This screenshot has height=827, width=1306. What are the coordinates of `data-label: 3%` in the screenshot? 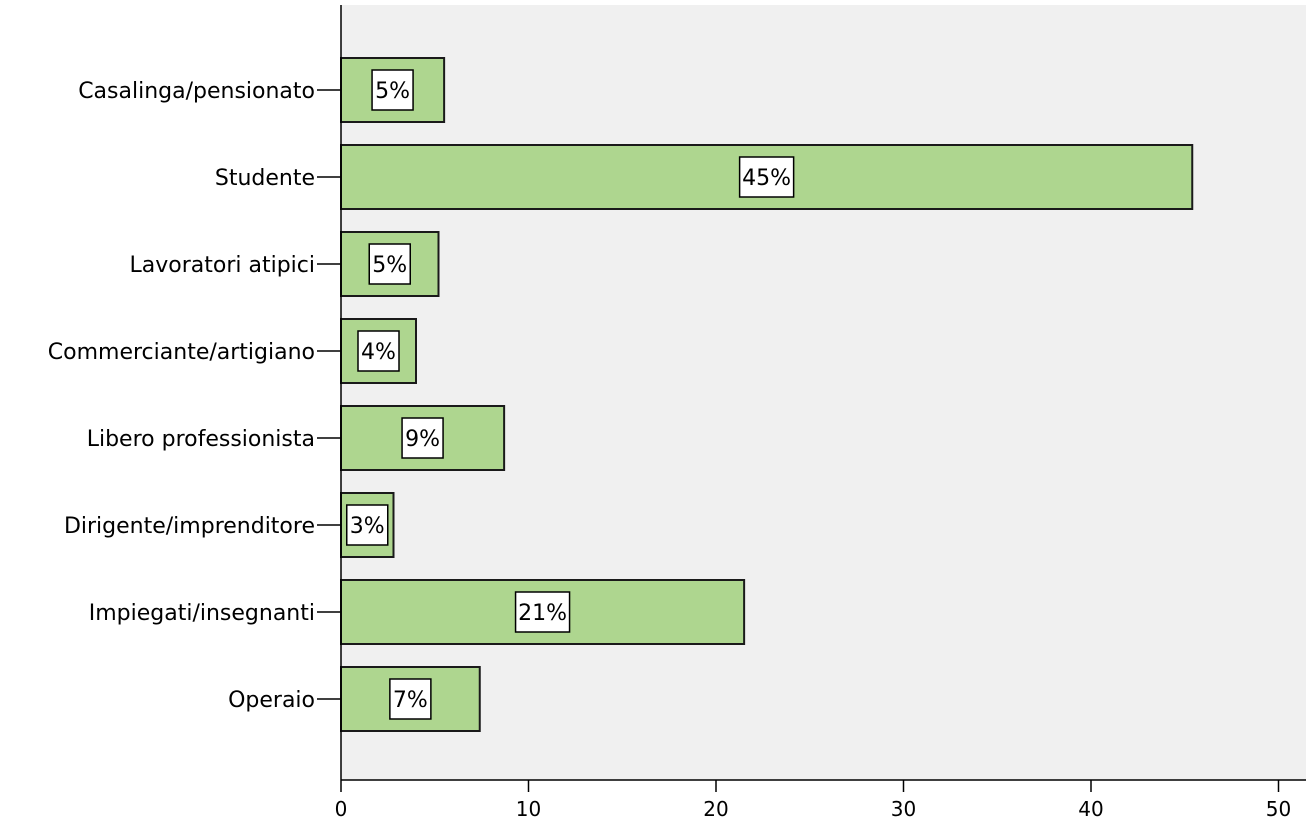 It's located at (367, 526).